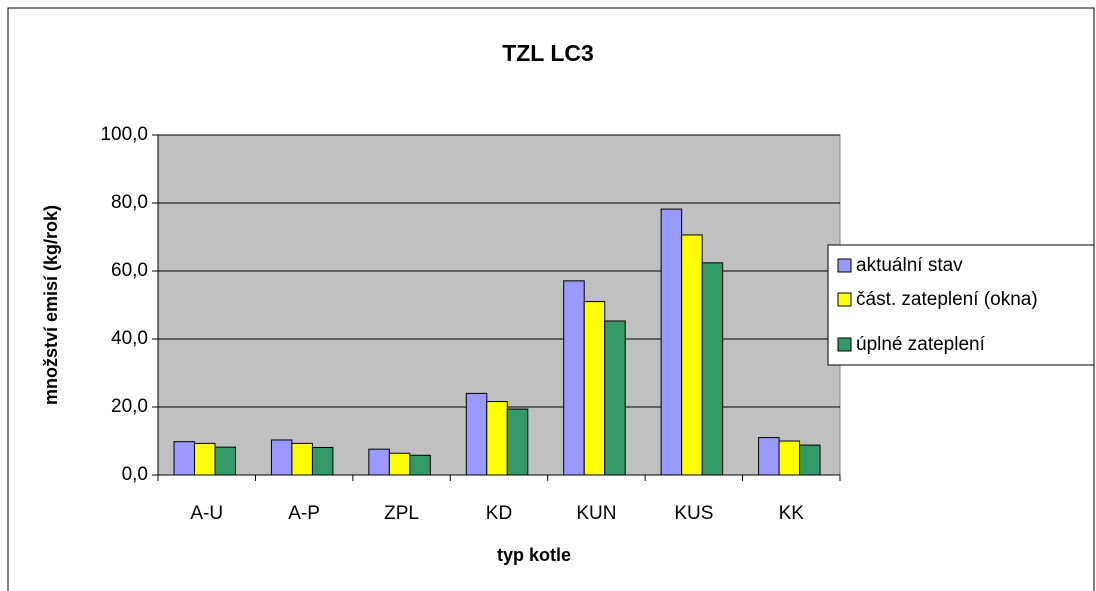 The width and height of the screenshot is (1096, 591). Describe the element at coordinates (206, 513) in the screenshot. I see `x-tick-label: A-U` at that location.